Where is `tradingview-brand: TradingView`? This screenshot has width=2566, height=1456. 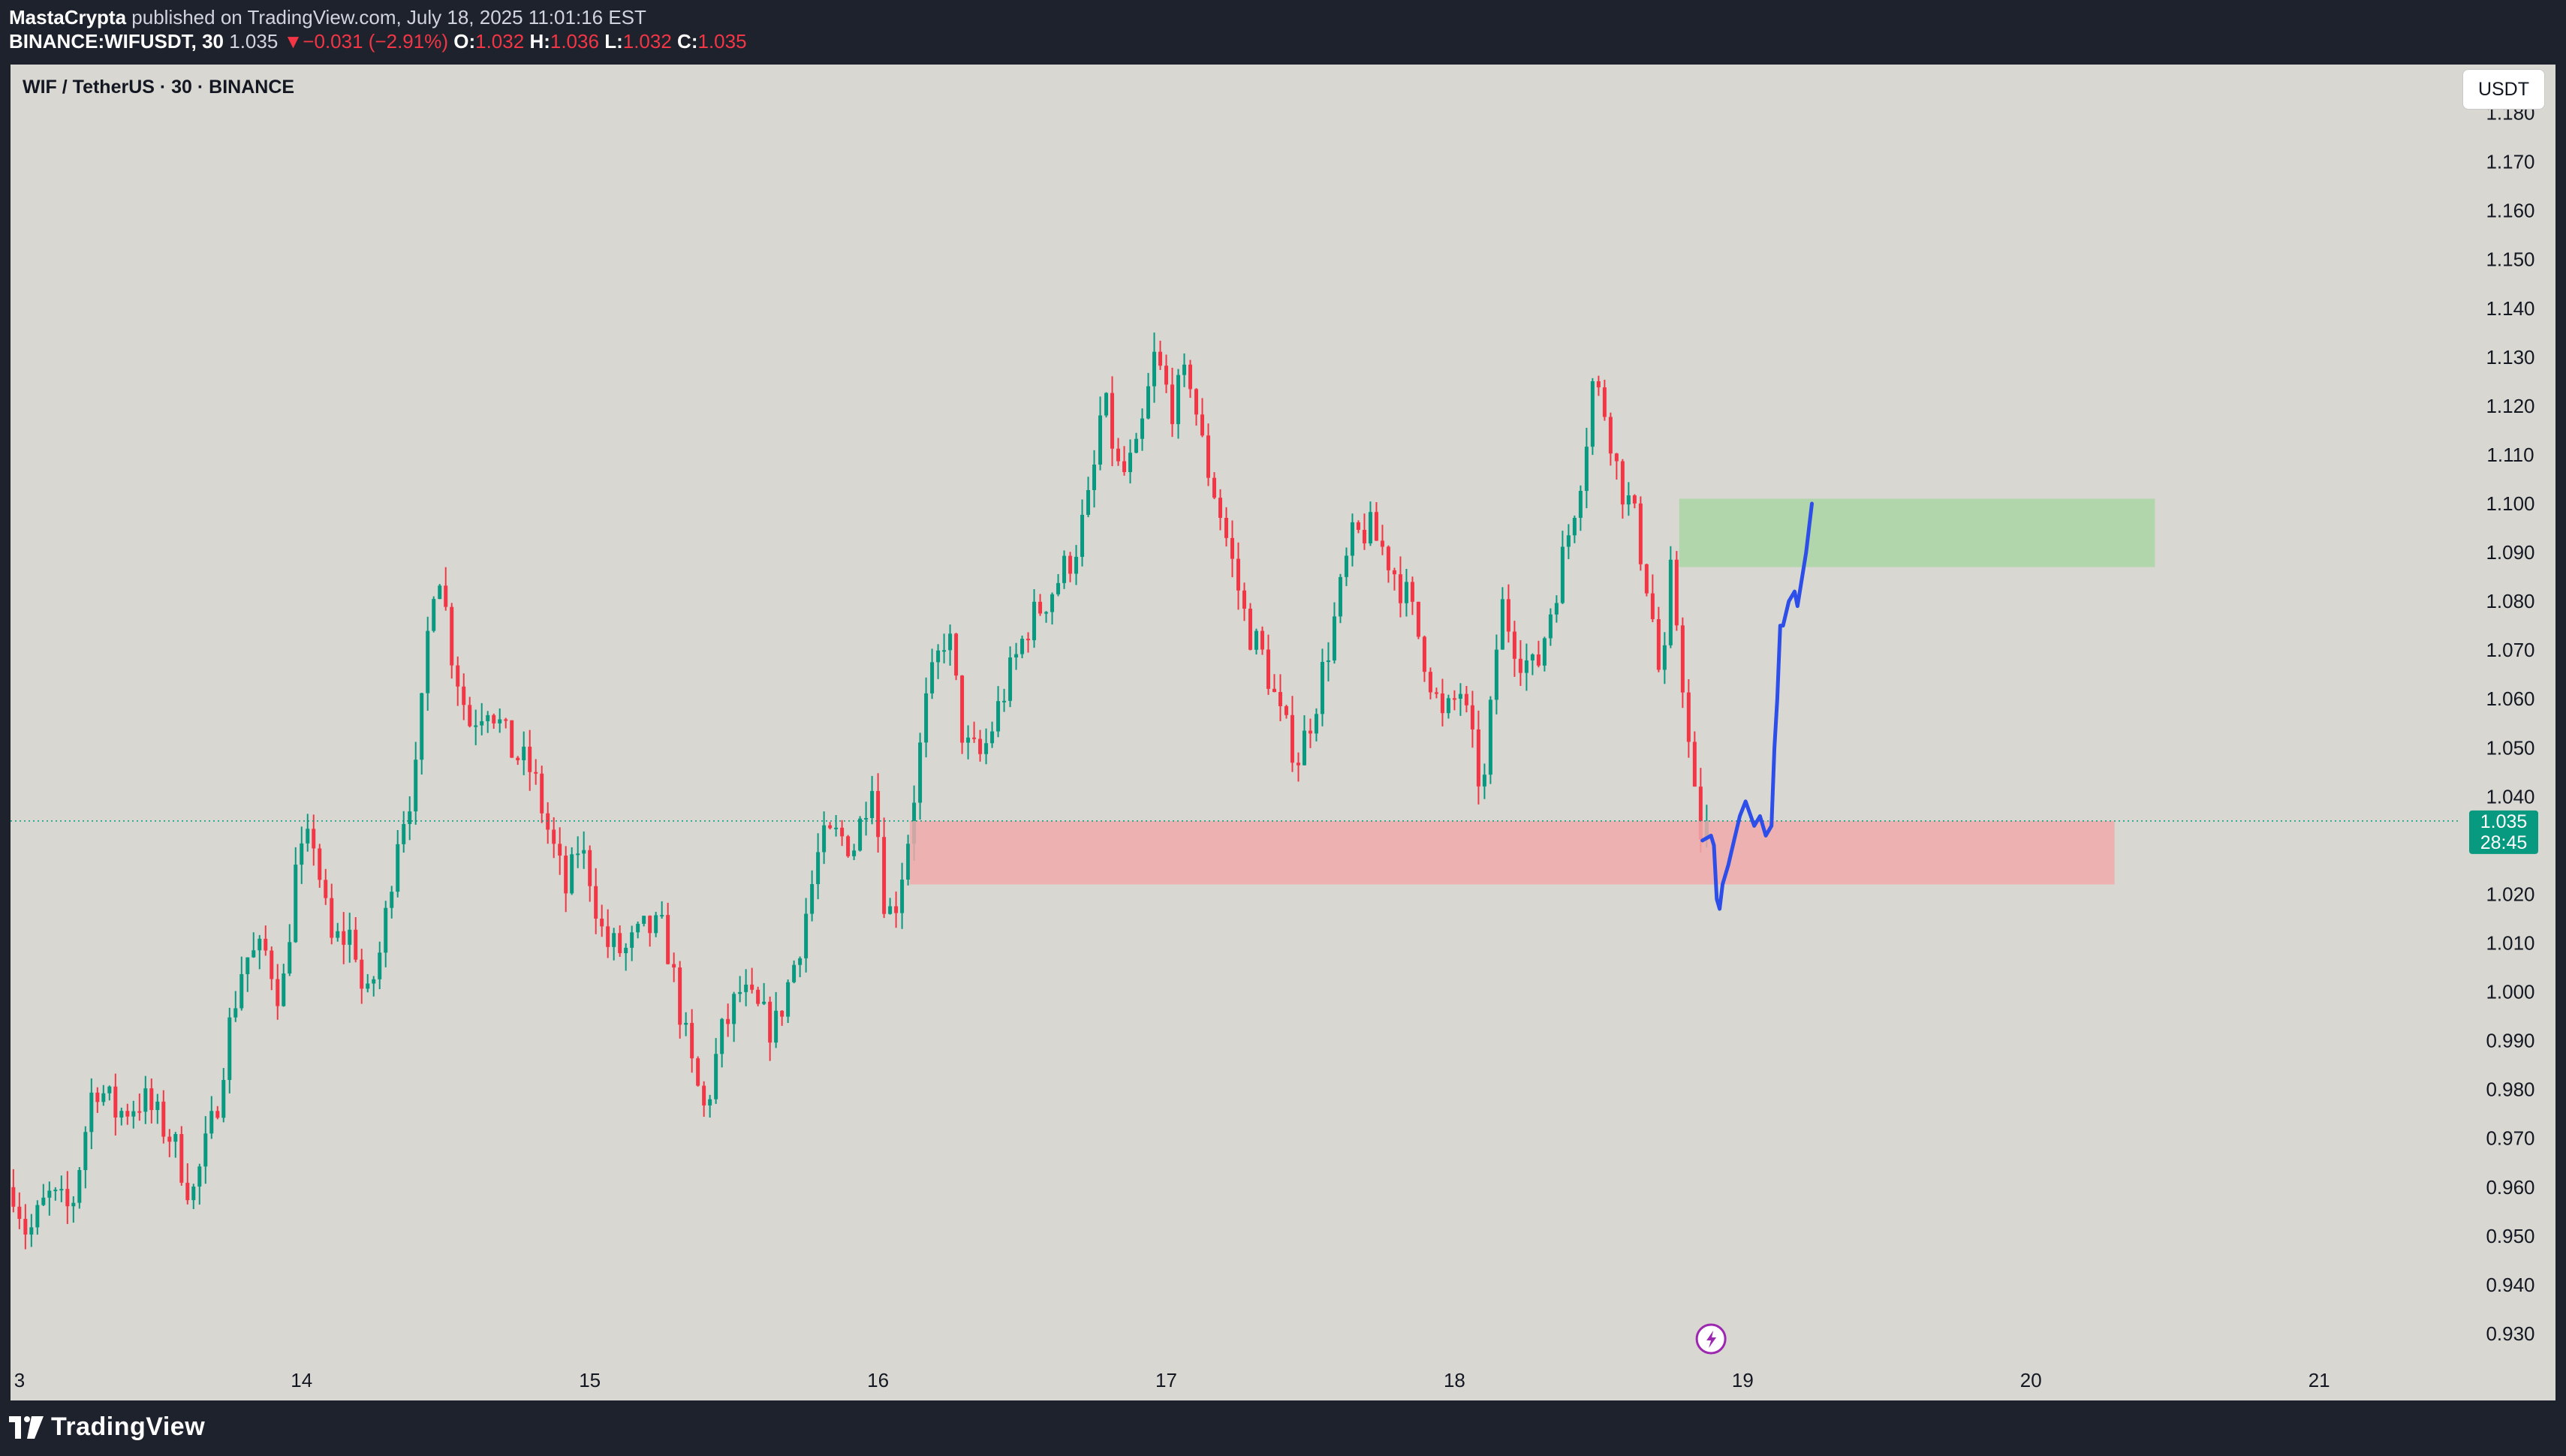 tradingview-brand: TradingView is located at coordinates (107, 1427).